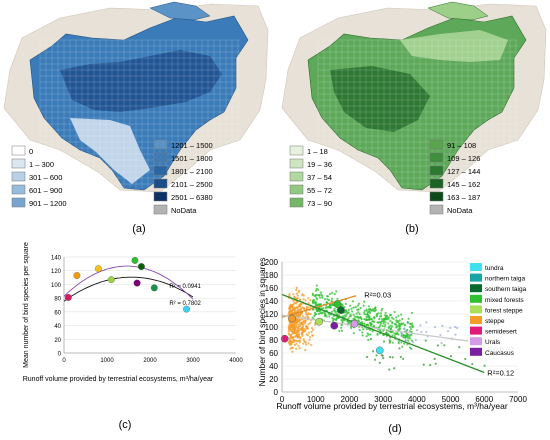 The image size is (550, 440). What do you see at coordinates (150, 361) in the screenshot?
I see `x-tick-label: 2000` at bounding box center [150, 361].